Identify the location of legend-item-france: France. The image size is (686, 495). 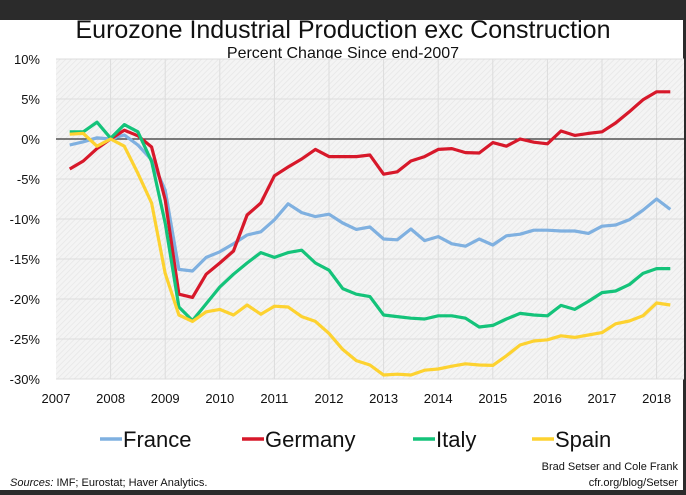
(145, 439).